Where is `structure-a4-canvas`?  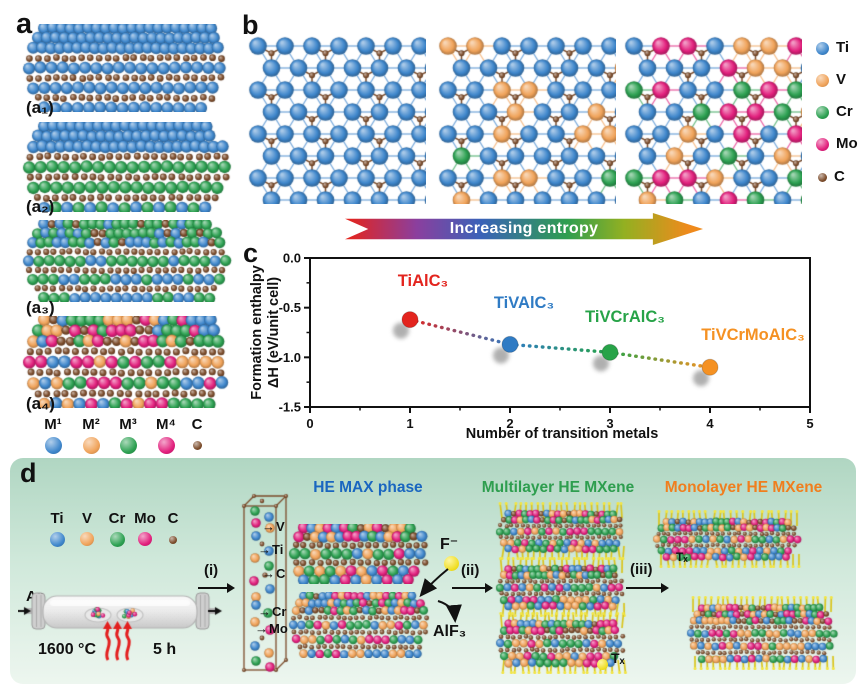 structure-a4-canvas is located at coordinates (128, 362).